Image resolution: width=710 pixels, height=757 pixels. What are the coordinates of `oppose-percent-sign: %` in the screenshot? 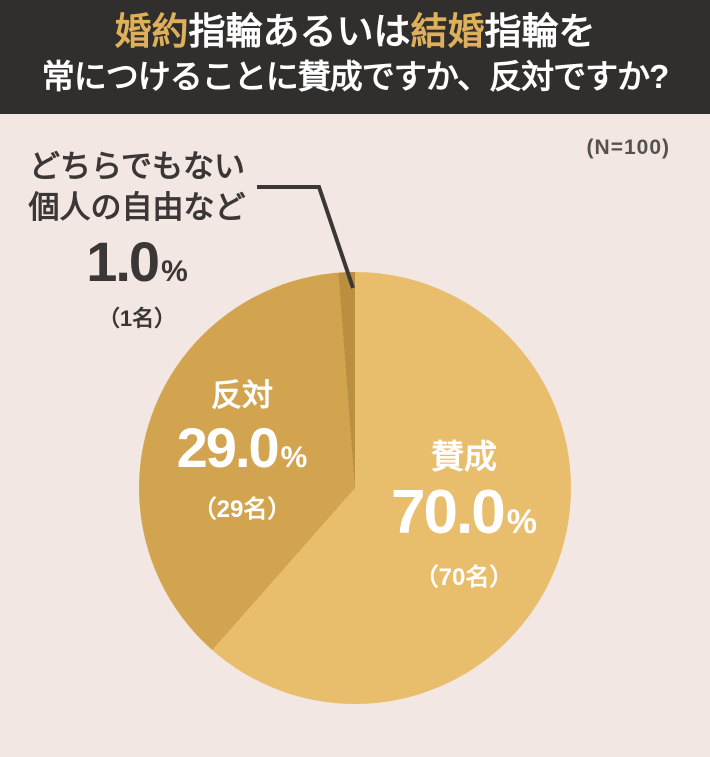 It's located at (294, 457).